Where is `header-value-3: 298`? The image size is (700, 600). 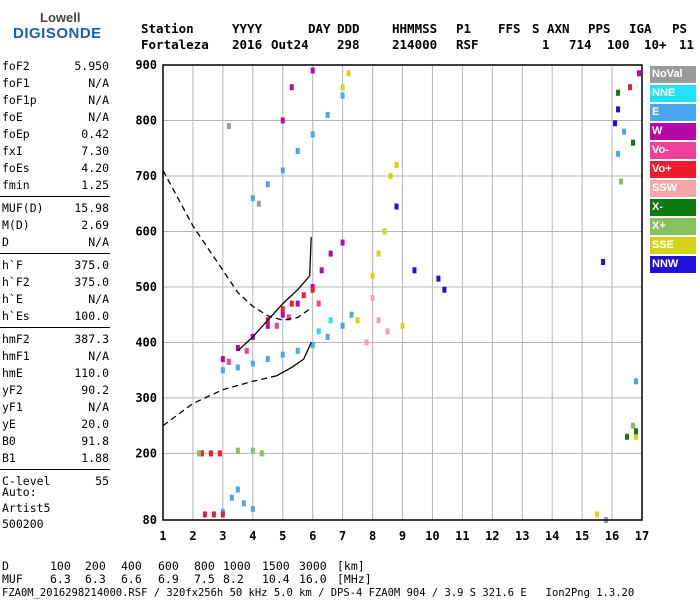 header-value-3: 298 is located at coordinates (348, 44).